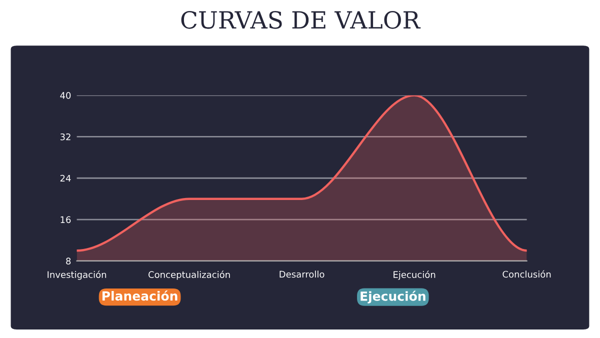 The height and width of the screenshot is (338, 600). I want to click on x-tick-label: Ejecución, so click(415, 275).